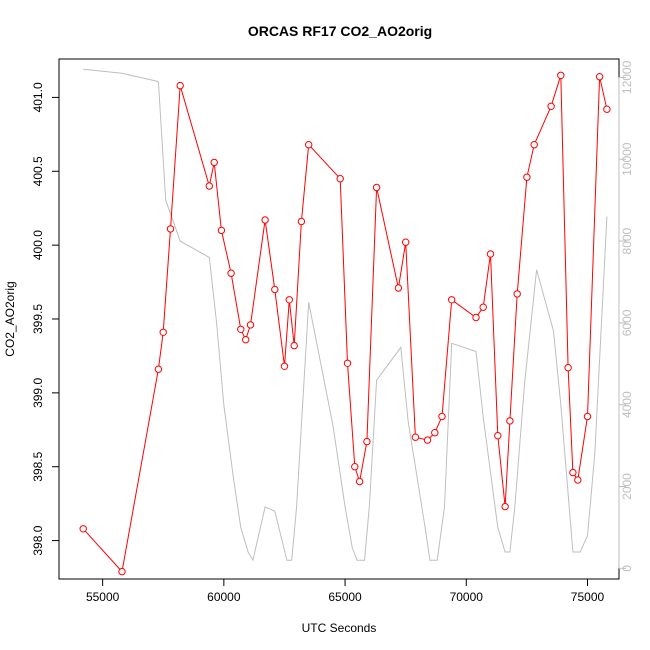 This screenshot has height=650, width=650. Describe the element at coordinates (103, 597) in the screenshot. I see `x-tick-label: 55000` at that location.